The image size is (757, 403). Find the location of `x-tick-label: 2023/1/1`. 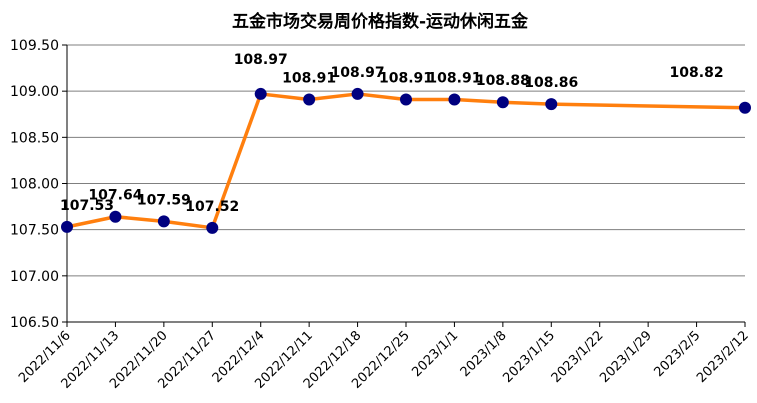

x-tick-label: 2023/1/1 is located at coordinates (435, 354).